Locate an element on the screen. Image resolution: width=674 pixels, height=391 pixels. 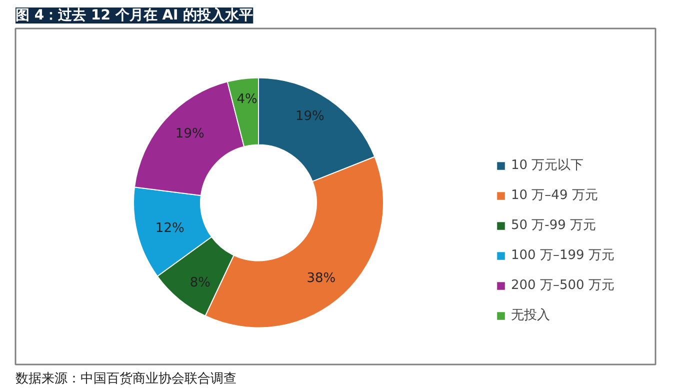
legend-label: 10 万–49 万元 is located at coordinates (554, 195).